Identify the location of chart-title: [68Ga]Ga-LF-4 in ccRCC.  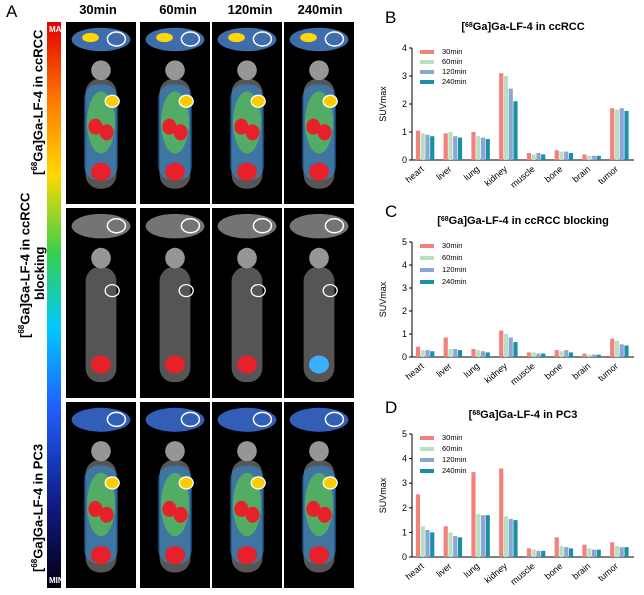
(522, 27).